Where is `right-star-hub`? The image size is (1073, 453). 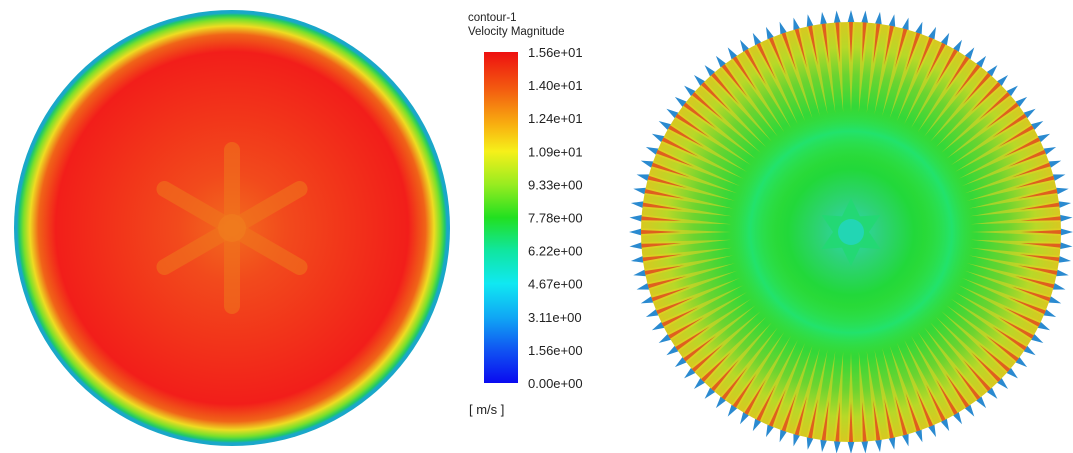
right-star-hub is located at coordinates (851, 232).